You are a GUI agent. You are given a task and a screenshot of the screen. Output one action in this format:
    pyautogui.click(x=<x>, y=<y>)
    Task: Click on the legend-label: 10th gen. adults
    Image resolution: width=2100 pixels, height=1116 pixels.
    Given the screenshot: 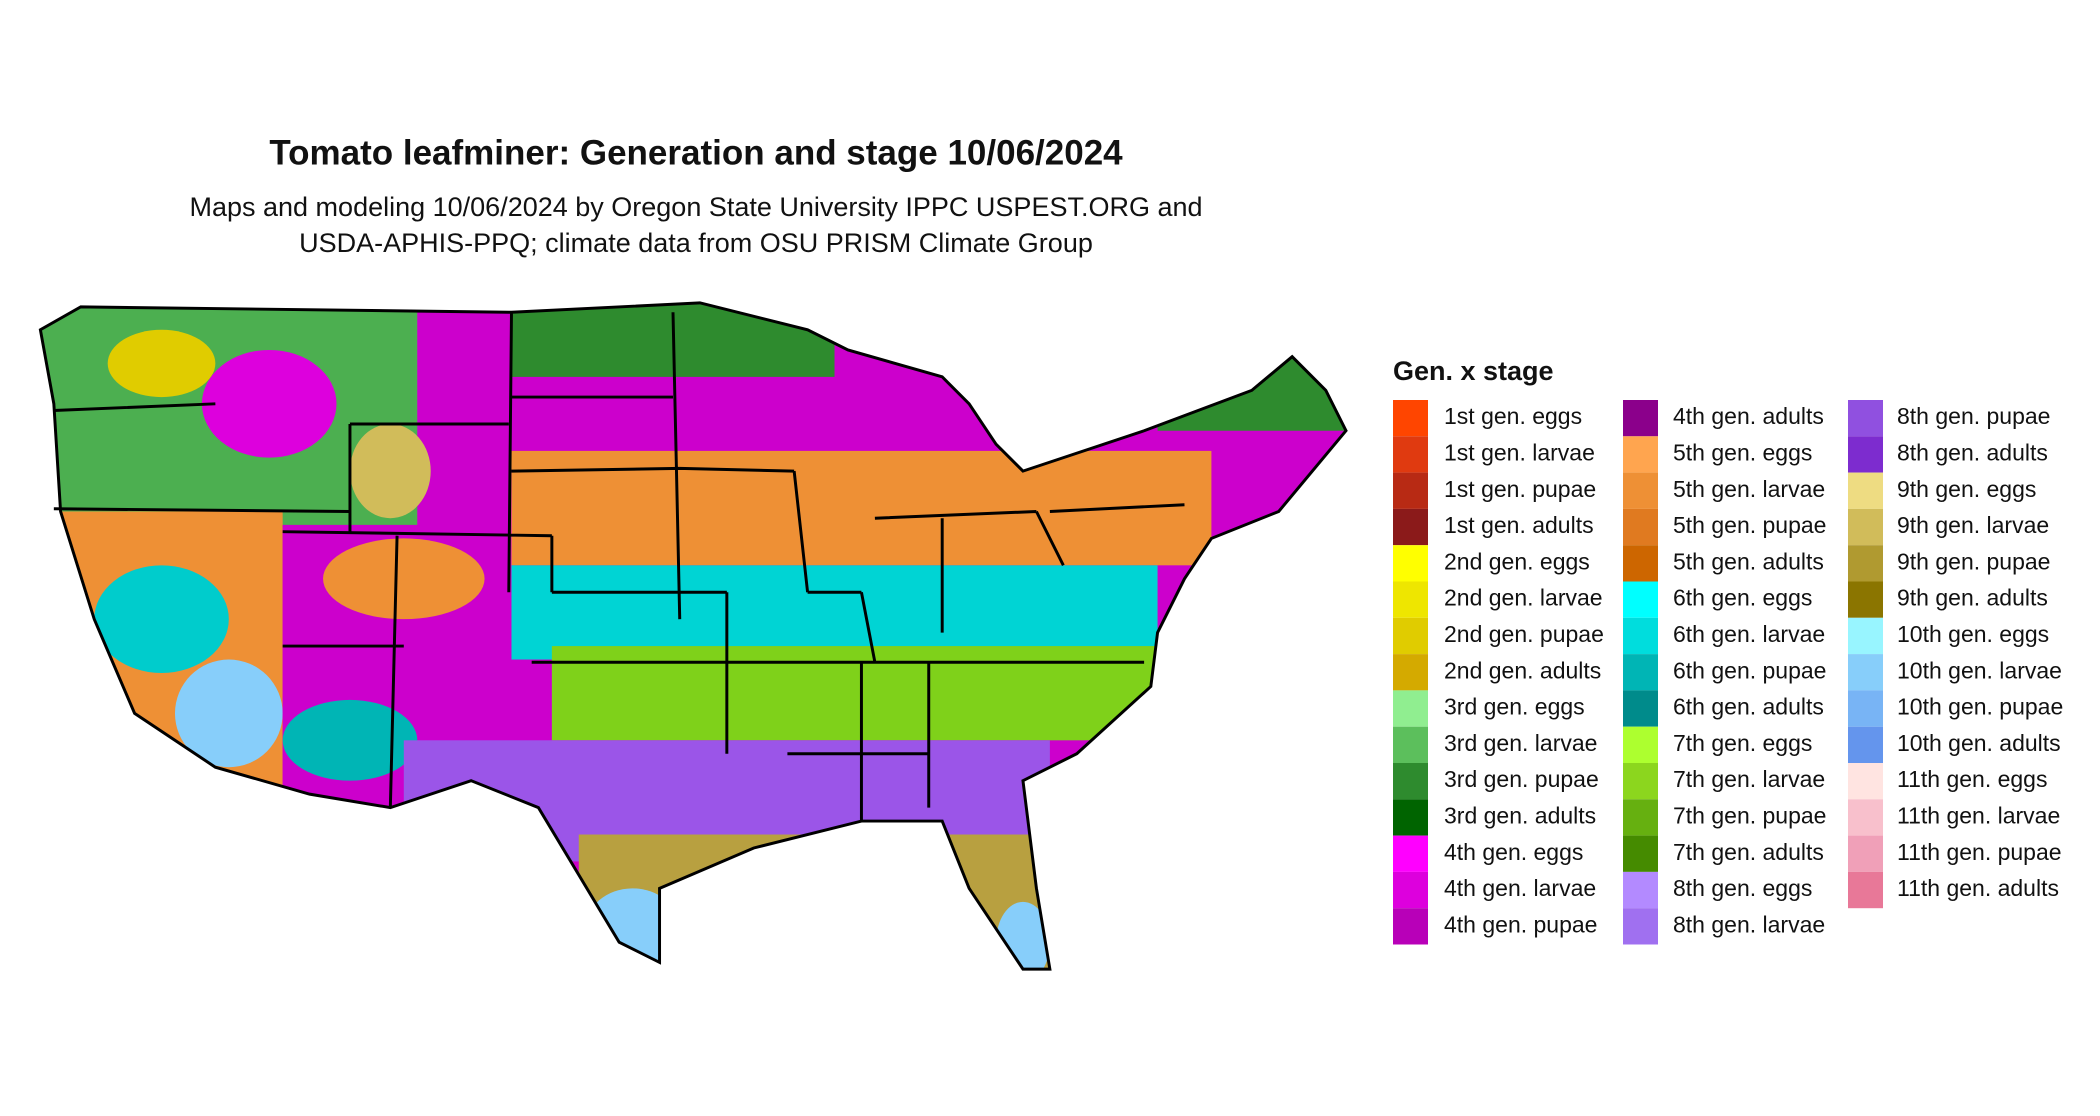 What is the action you would take?
    pyautogui.click(x=1979, y=743)
    